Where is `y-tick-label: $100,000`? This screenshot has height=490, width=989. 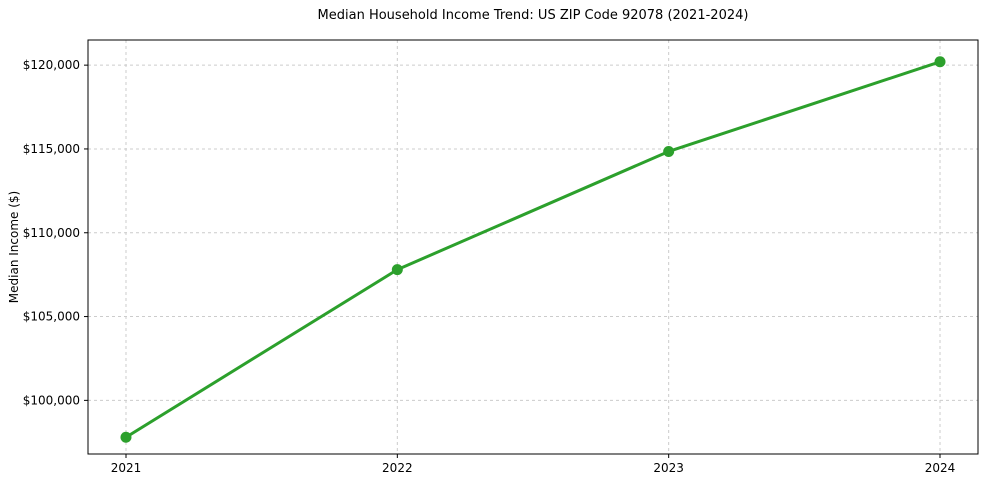 y-tick-label: $100,000 is located at coordinates (51, 400).